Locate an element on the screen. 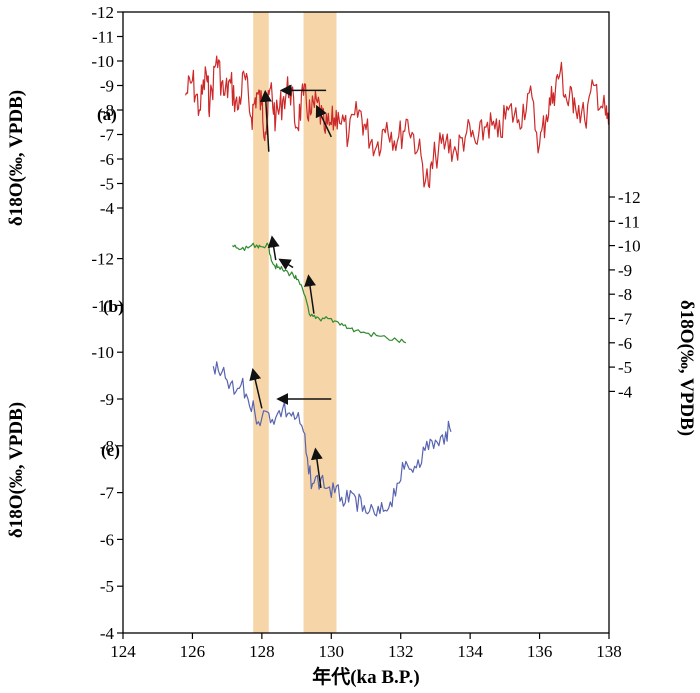 The width and height of the screenshot is (700, 693). arrow-c-up is located at coordinates (256, 388).